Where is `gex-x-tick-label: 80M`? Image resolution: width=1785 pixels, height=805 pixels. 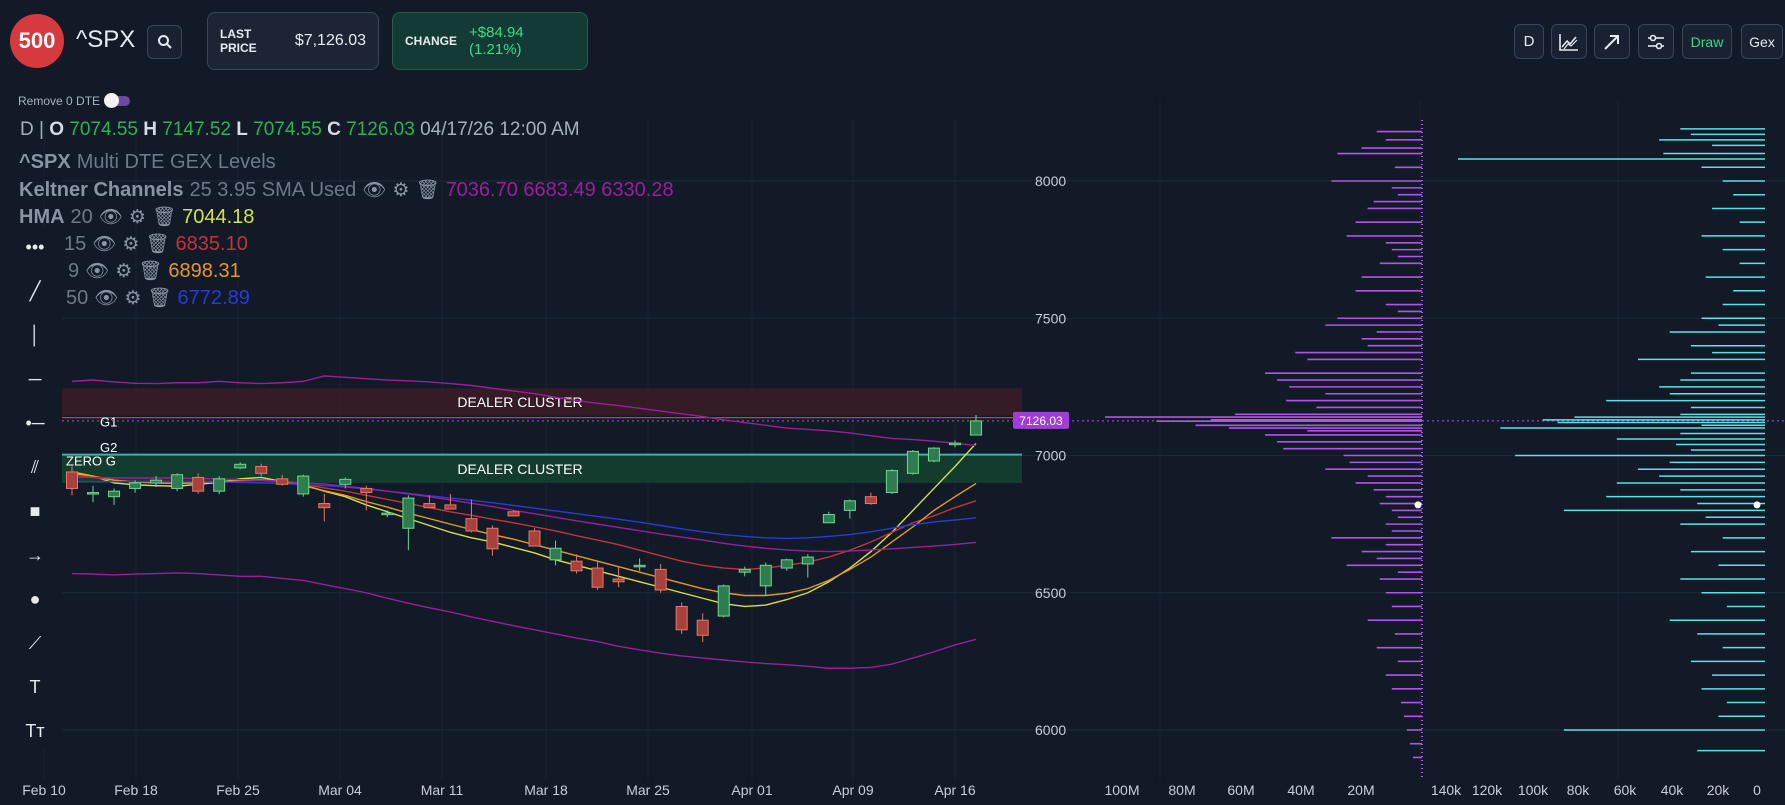 gex-x-tick-label: 80M is located at coordinates (1181, 790).